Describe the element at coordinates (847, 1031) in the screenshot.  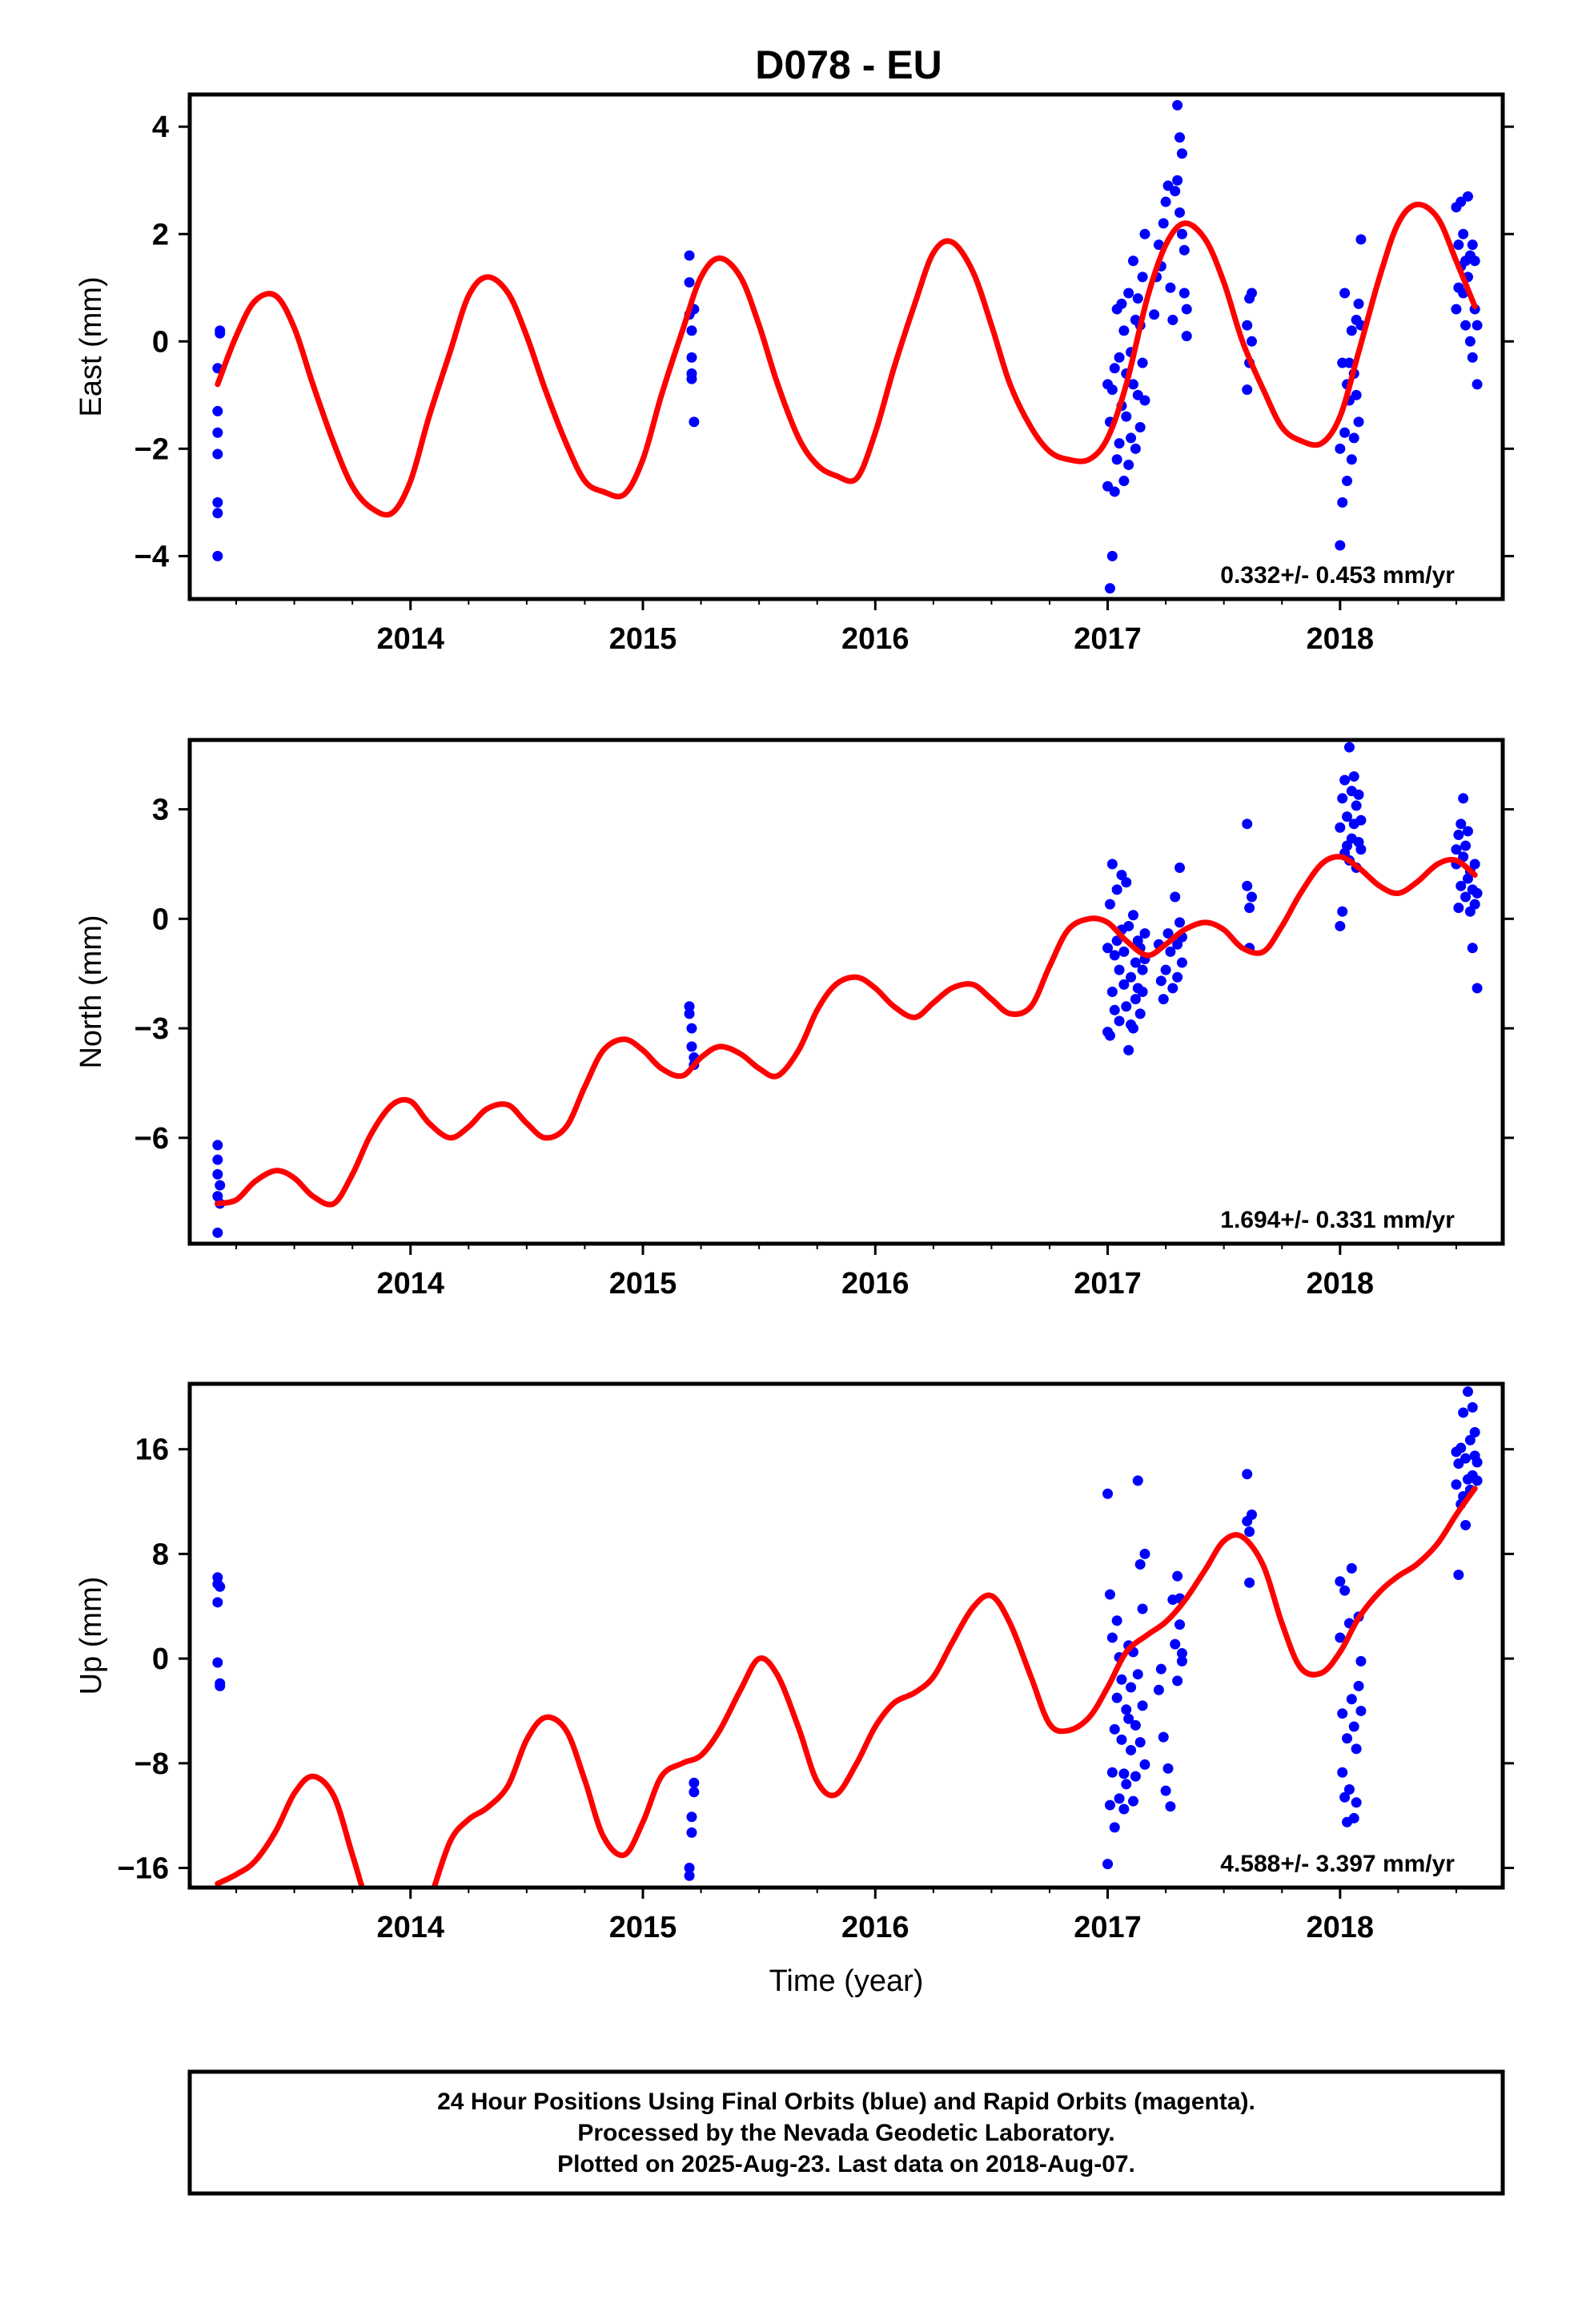
I see `model-curve` at that location.